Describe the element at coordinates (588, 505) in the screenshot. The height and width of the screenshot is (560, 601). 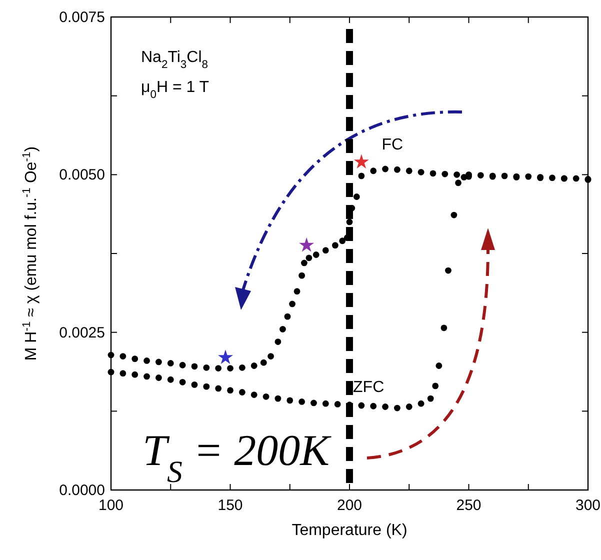
I see `x-tick-label: 300` at that location.